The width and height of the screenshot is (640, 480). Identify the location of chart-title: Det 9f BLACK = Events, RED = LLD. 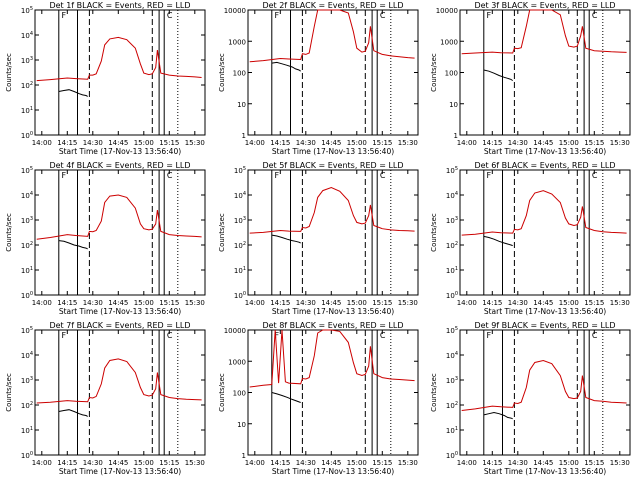
(544, 325).